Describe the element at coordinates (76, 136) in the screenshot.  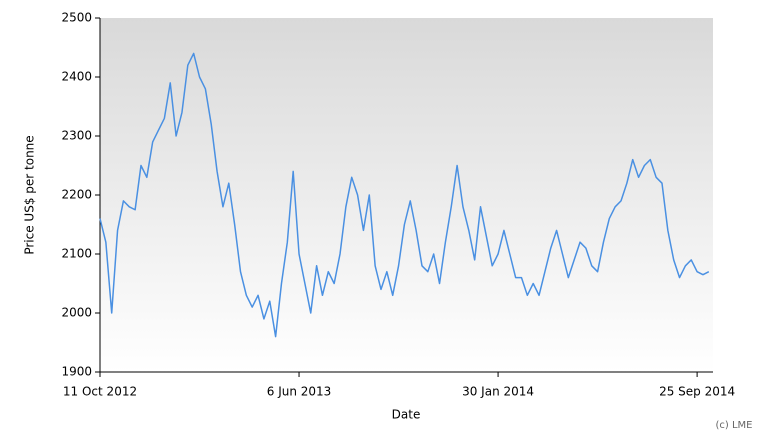
I see `y-tick-label: 2300` at that location.